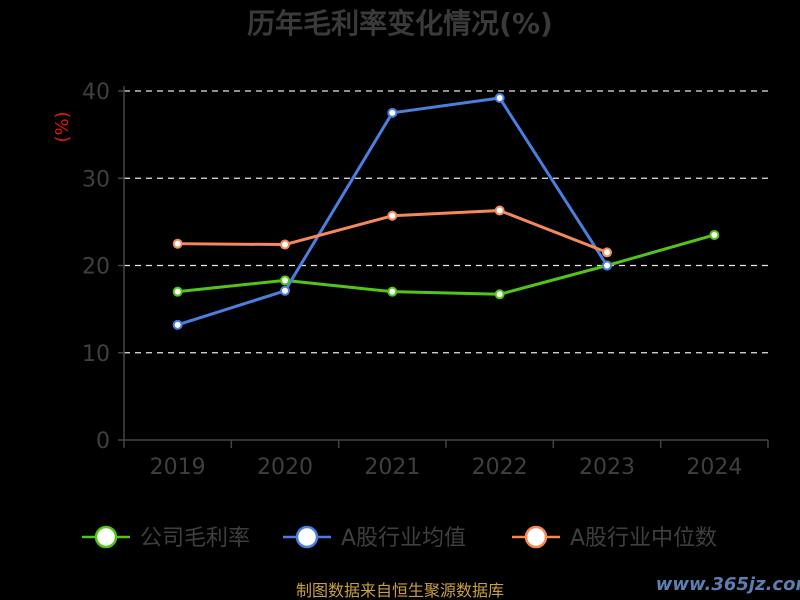  I want to click on x-tick-label: 2019, so click(178, 467).